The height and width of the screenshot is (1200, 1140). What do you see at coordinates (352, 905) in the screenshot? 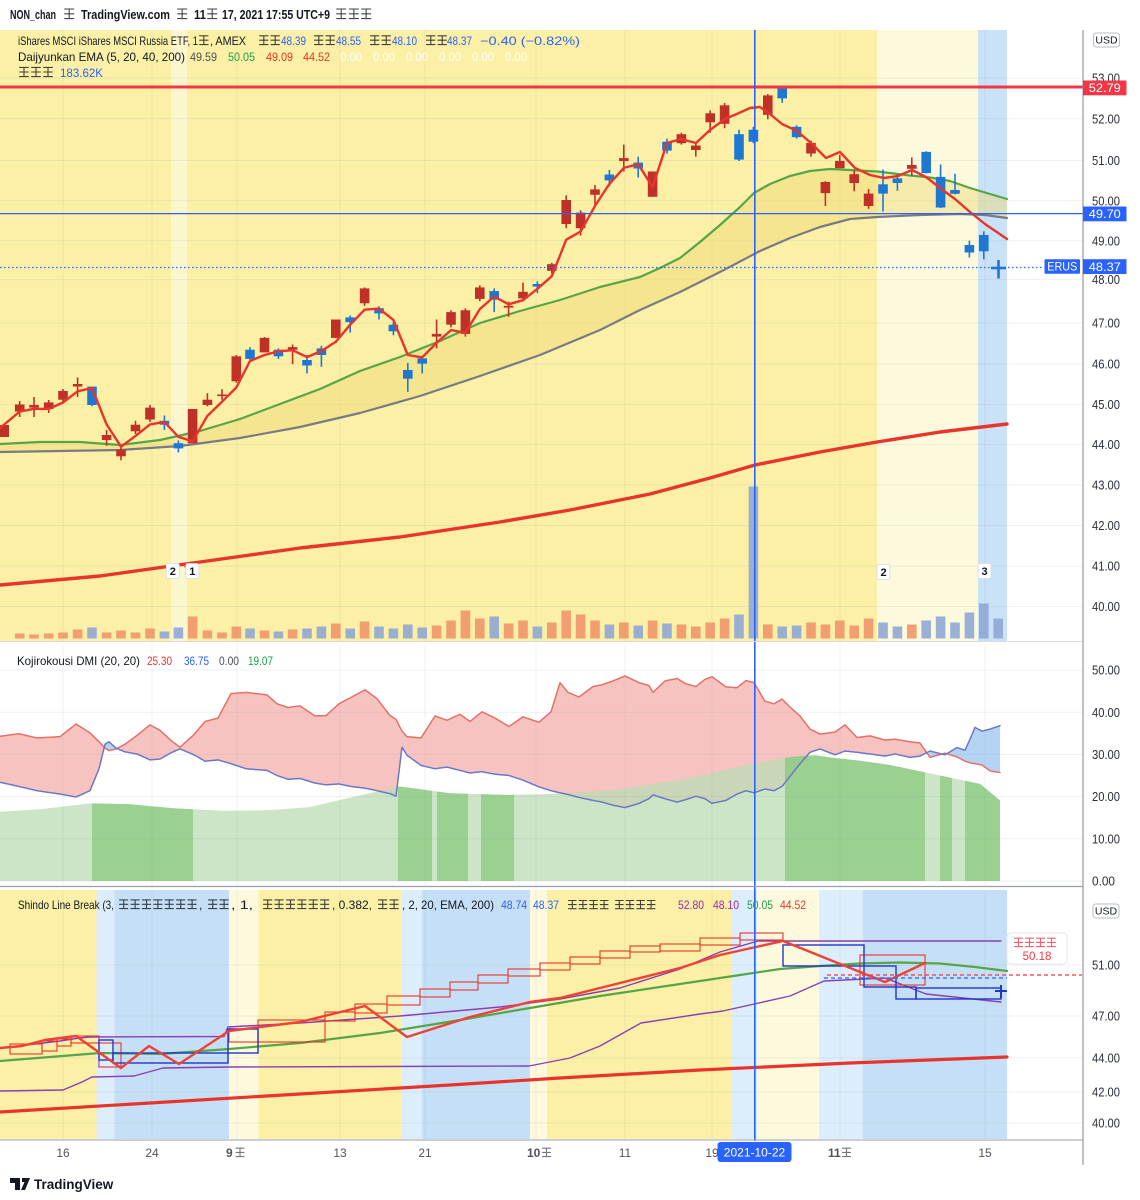
I see `svg-text: , 0.382,` at bounding box center [352, 905].